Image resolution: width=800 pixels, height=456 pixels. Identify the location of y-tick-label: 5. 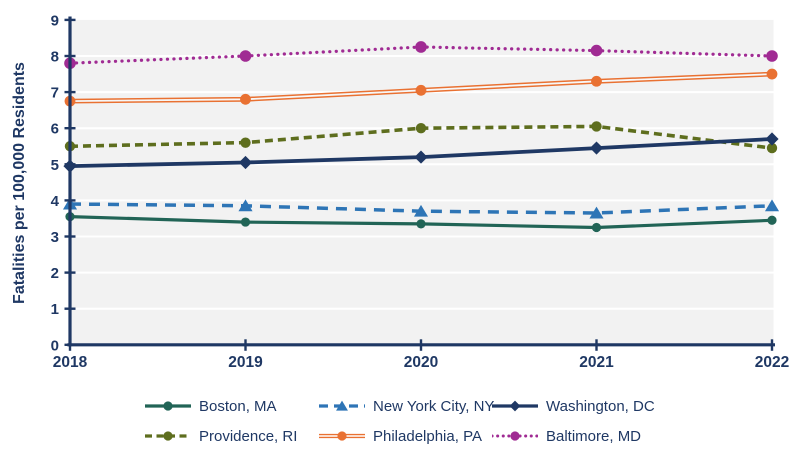
(55, 165).